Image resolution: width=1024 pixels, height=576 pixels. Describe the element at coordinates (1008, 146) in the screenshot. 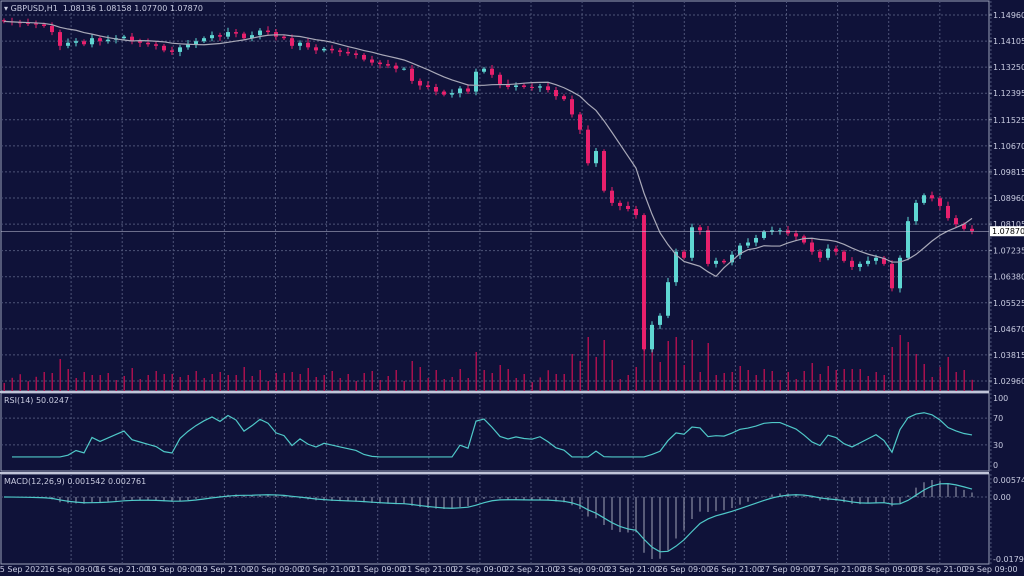

I see `price-tick-label: 1.10670` at that location.